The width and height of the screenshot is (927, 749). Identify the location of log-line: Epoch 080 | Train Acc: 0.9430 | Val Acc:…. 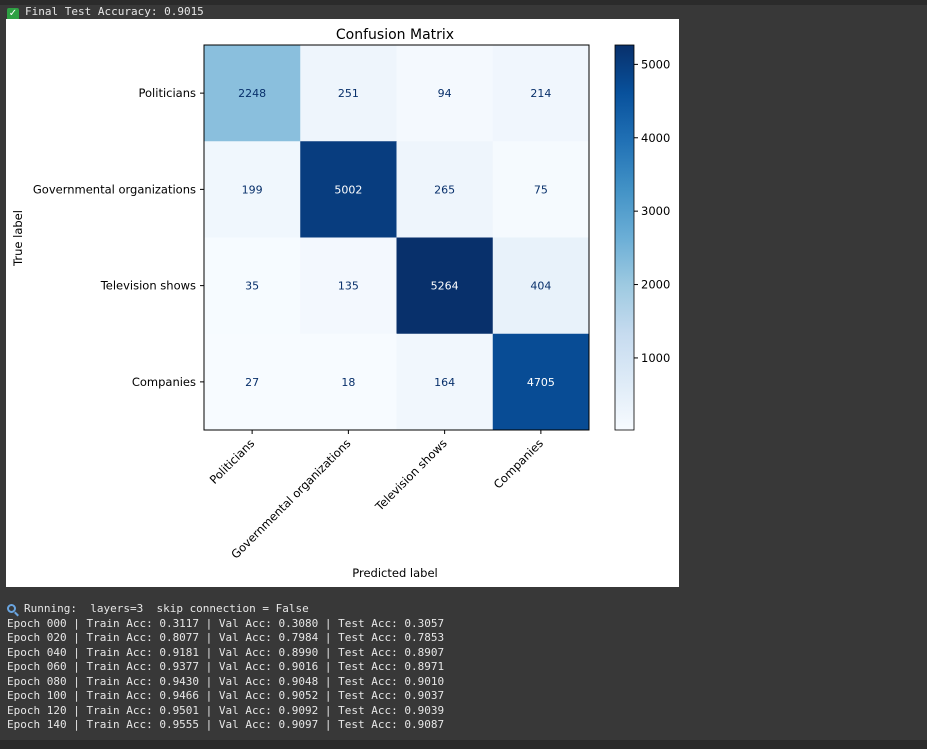
(226, 681).